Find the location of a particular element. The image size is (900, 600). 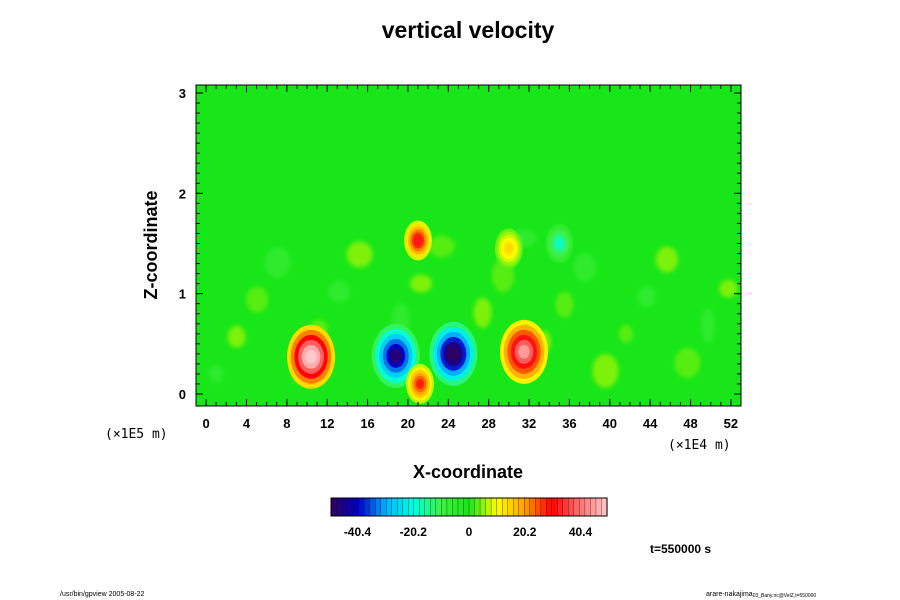

x-tick-label: 40 is located at coordinates (610, 423).